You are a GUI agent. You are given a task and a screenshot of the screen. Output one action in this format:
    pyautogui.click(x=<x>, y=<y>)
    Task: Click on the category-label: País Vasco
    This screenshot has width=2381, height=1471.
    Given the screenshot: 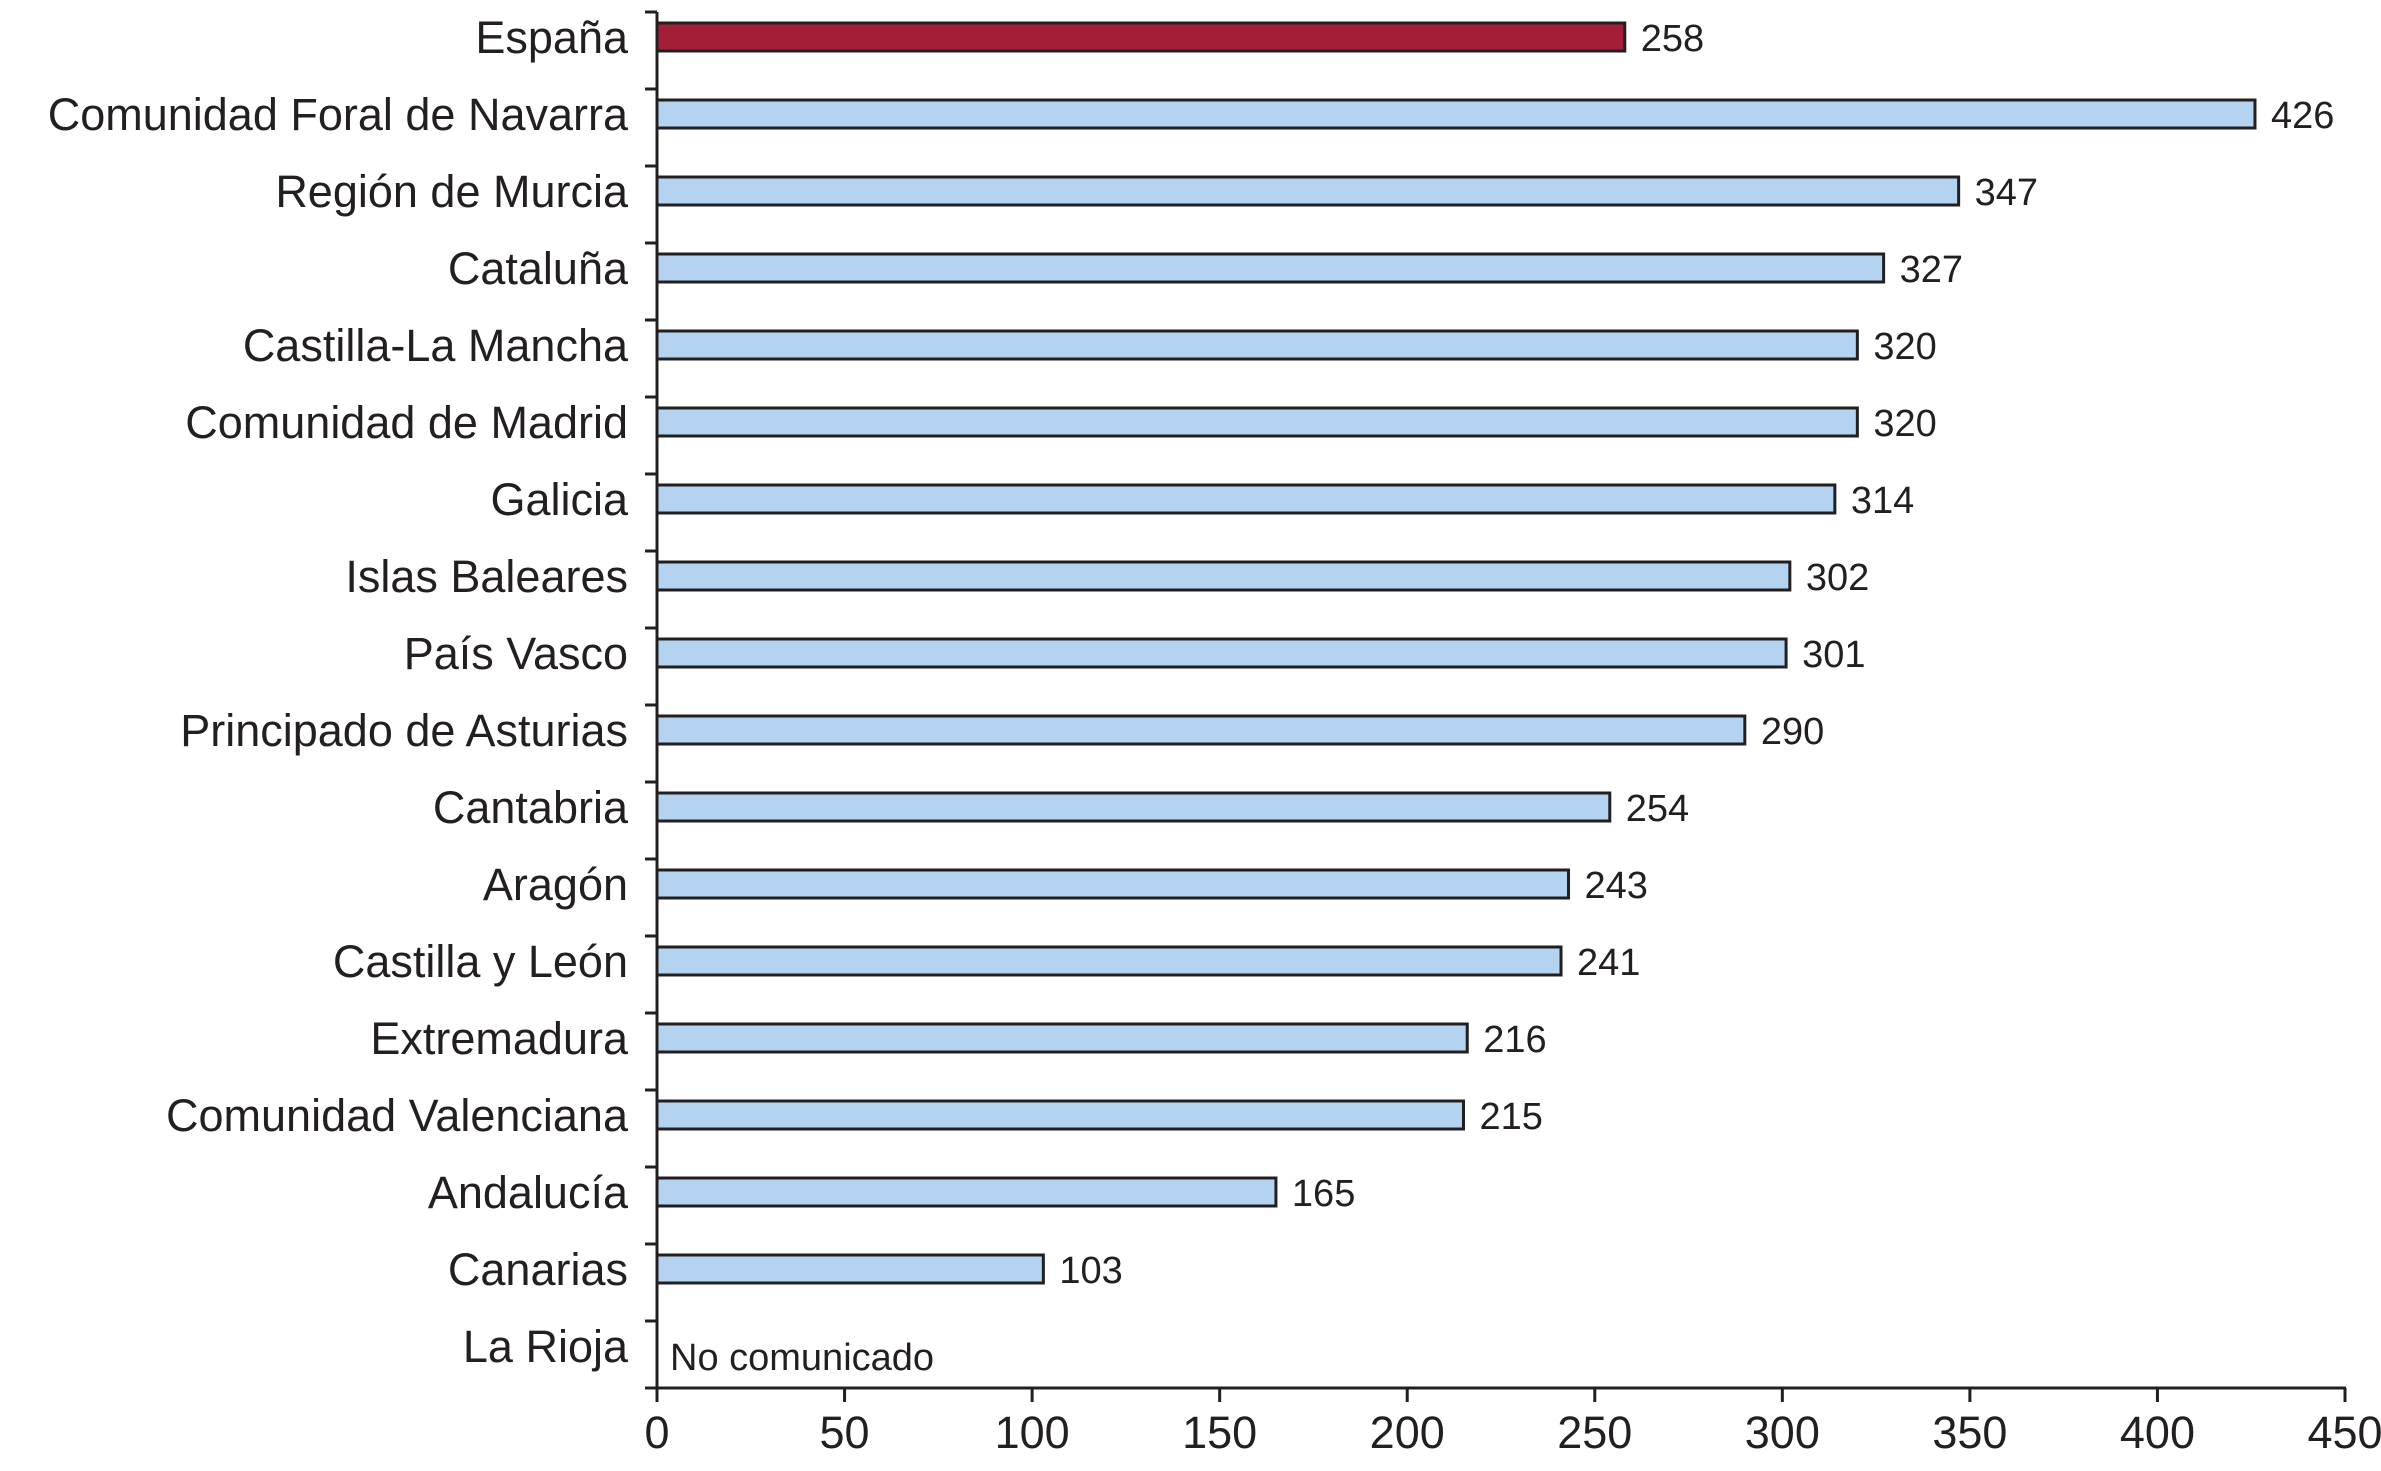 What is the action you would take?
    pyautogui.click(x=516, y=653)
    